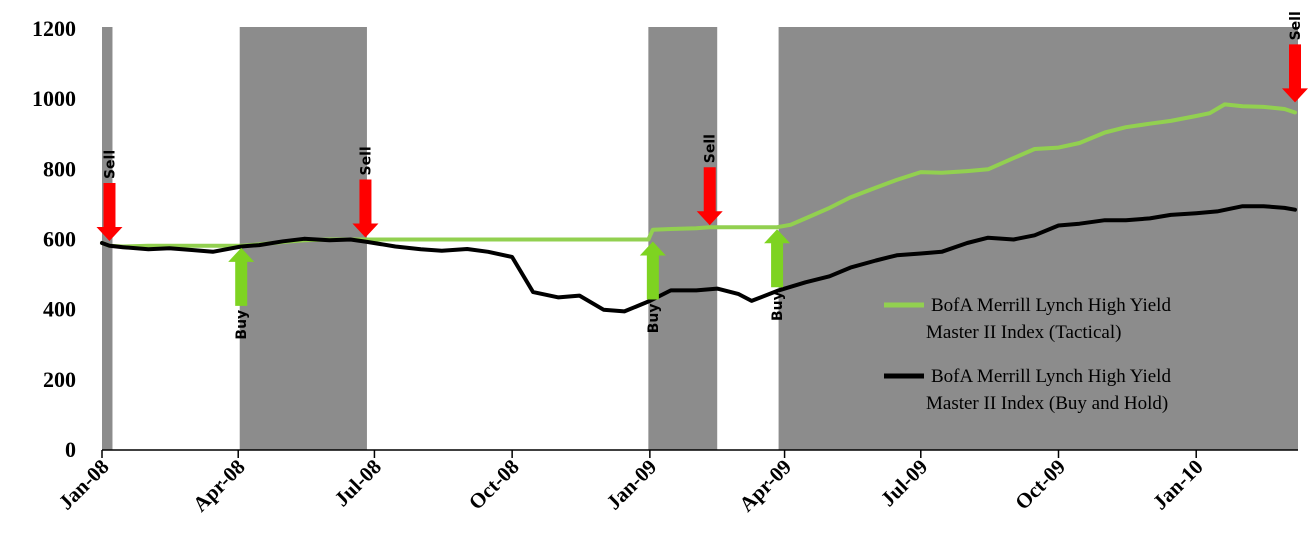  Describe the element at coordinates (59, 239) in the screenshot. I see `y-tick-label: 600` at that location.